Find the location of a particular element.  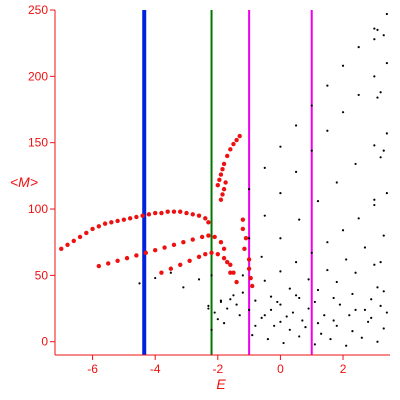

y-tick-label: 250 is located at coordinates (38, 10).